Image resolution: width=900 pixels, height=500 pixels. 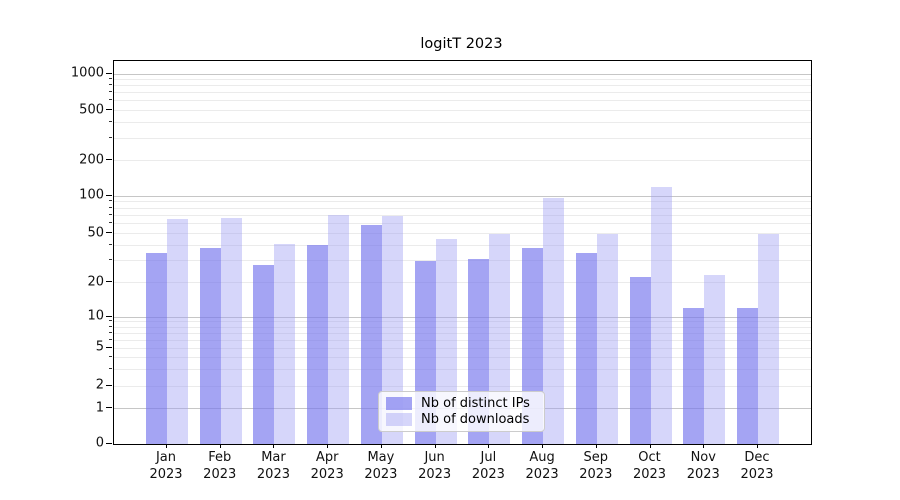 What do you see at coordinates (461, 404) in the screenshot?
I see `legend-item-distinct-ips: Nb of distinct IPs` at bounding box center [461, 404].